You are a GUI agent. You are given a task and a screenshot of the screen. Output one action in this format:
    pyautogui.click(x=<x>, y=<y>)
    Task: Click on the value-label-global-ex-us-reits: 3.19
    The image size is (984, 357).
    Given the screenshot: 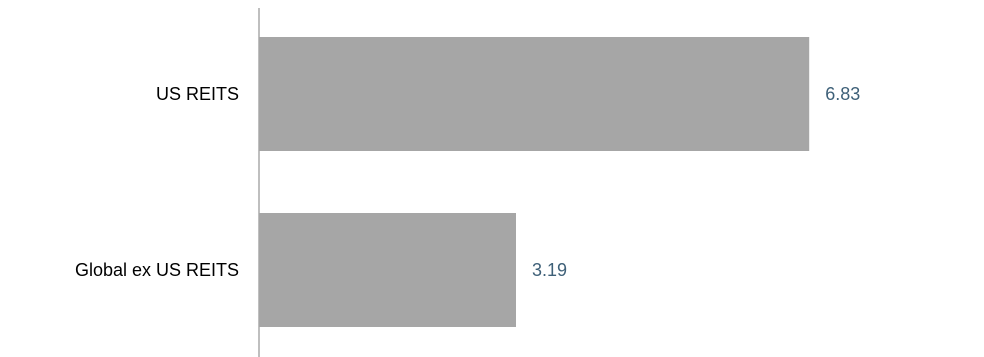 What is the action you would take?
    pyautogui.click(x=549, y=270)
    